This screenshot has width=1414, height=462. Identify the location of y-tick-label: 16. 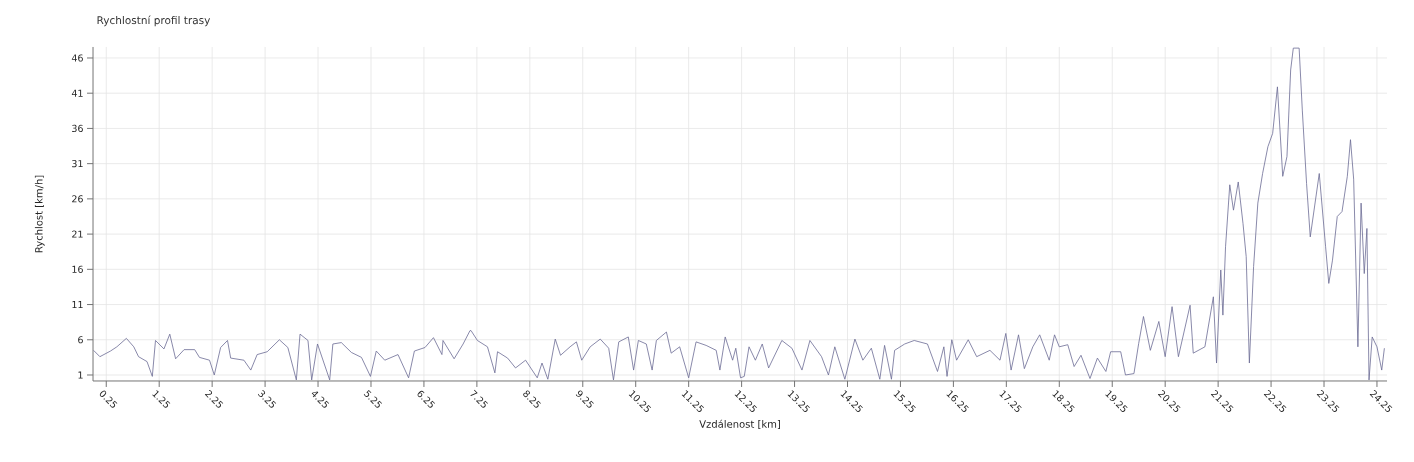
(77, 269).